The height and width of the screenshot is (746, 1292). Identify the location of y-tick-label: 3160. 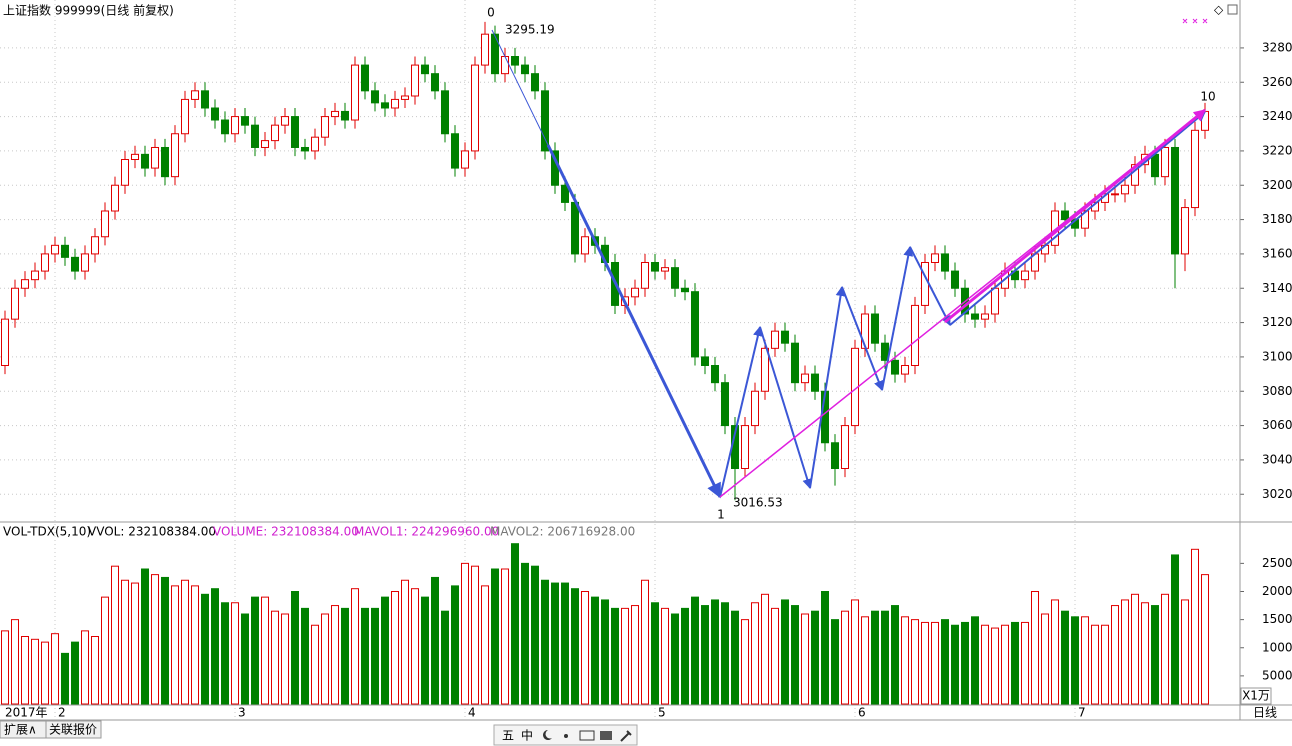
(1277, 253).